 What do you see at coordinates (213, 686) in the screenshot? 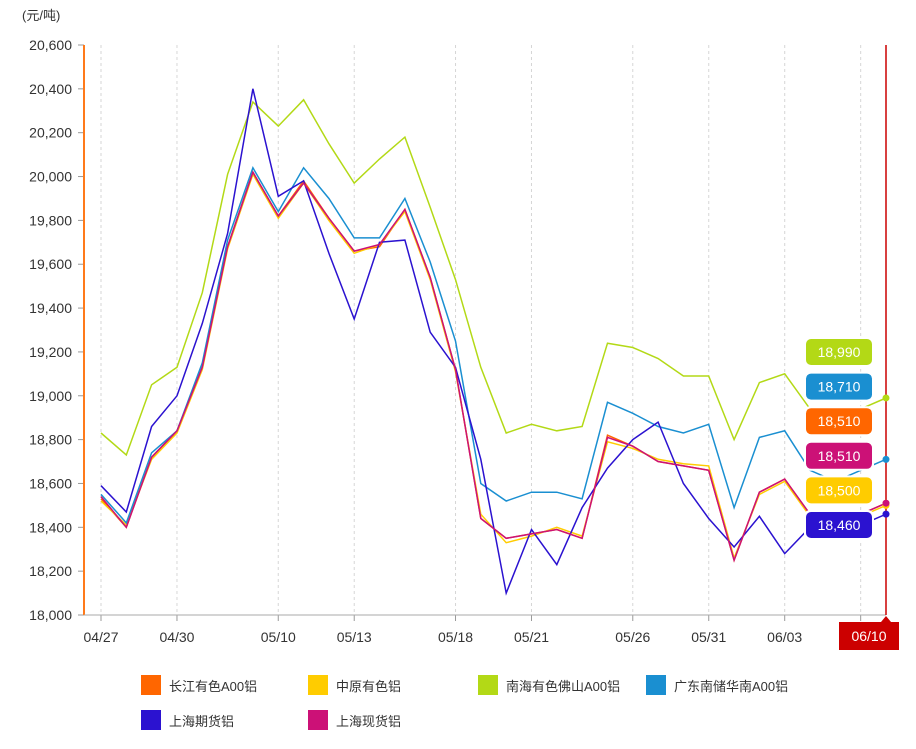
I see `legend-label: 长江有色A00铝` at bounding box center [213, 686].